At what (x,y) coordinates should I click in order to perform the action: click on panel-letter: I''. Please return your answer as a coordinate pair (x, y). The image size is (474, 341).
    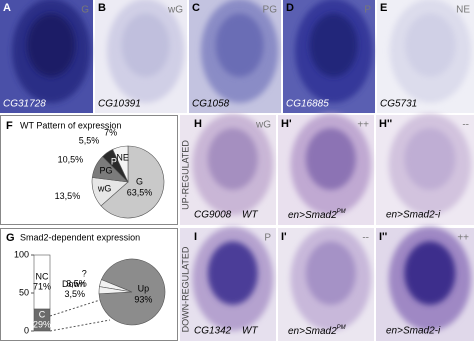
    Looking at the image, I should click on (383, 237).